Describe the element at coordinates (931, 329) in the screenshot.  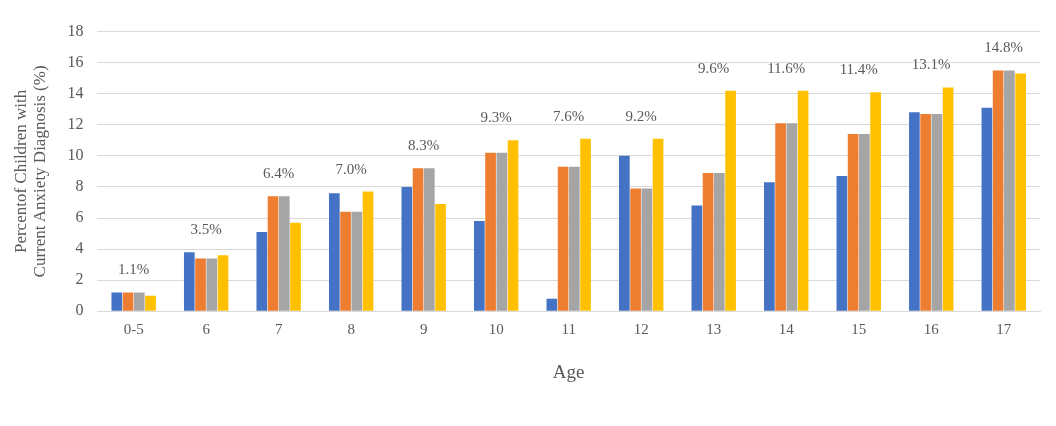
I see `x-tick-label: 16` at that location.